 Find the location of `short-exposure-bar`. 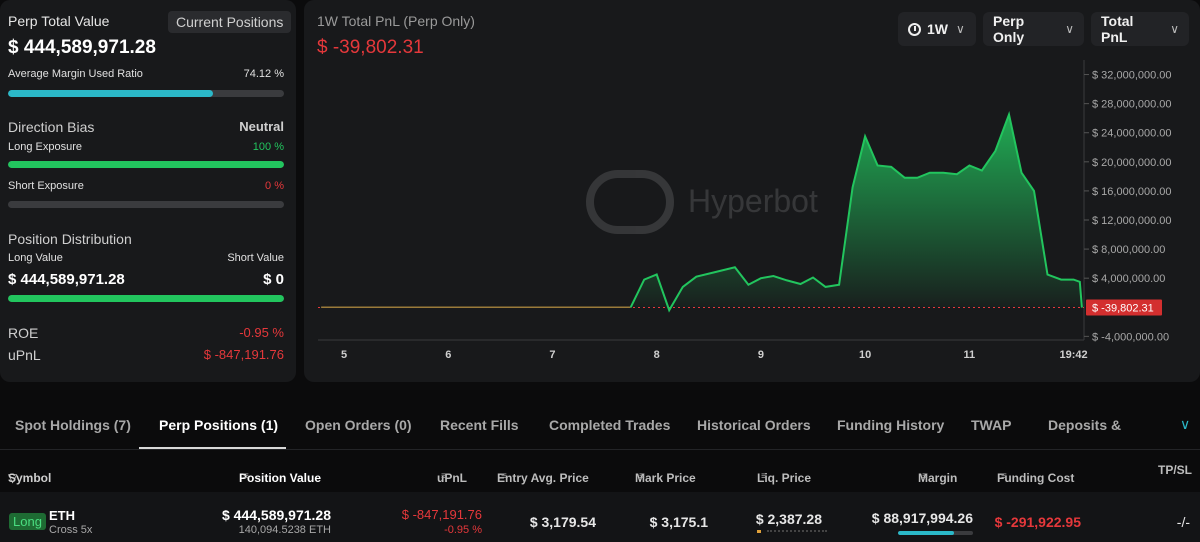

short-exposure-bar is located at coordinates (146, 204).